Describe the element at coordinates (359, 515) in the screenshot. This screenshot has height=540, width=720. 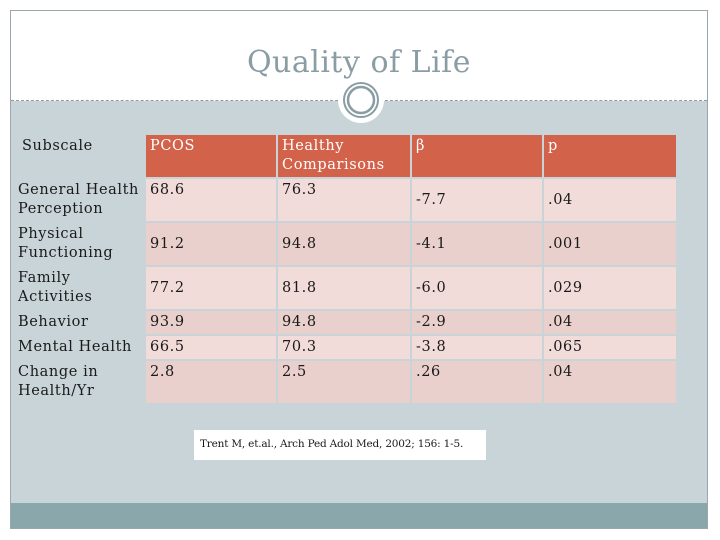
I see `footer-band` at that location.